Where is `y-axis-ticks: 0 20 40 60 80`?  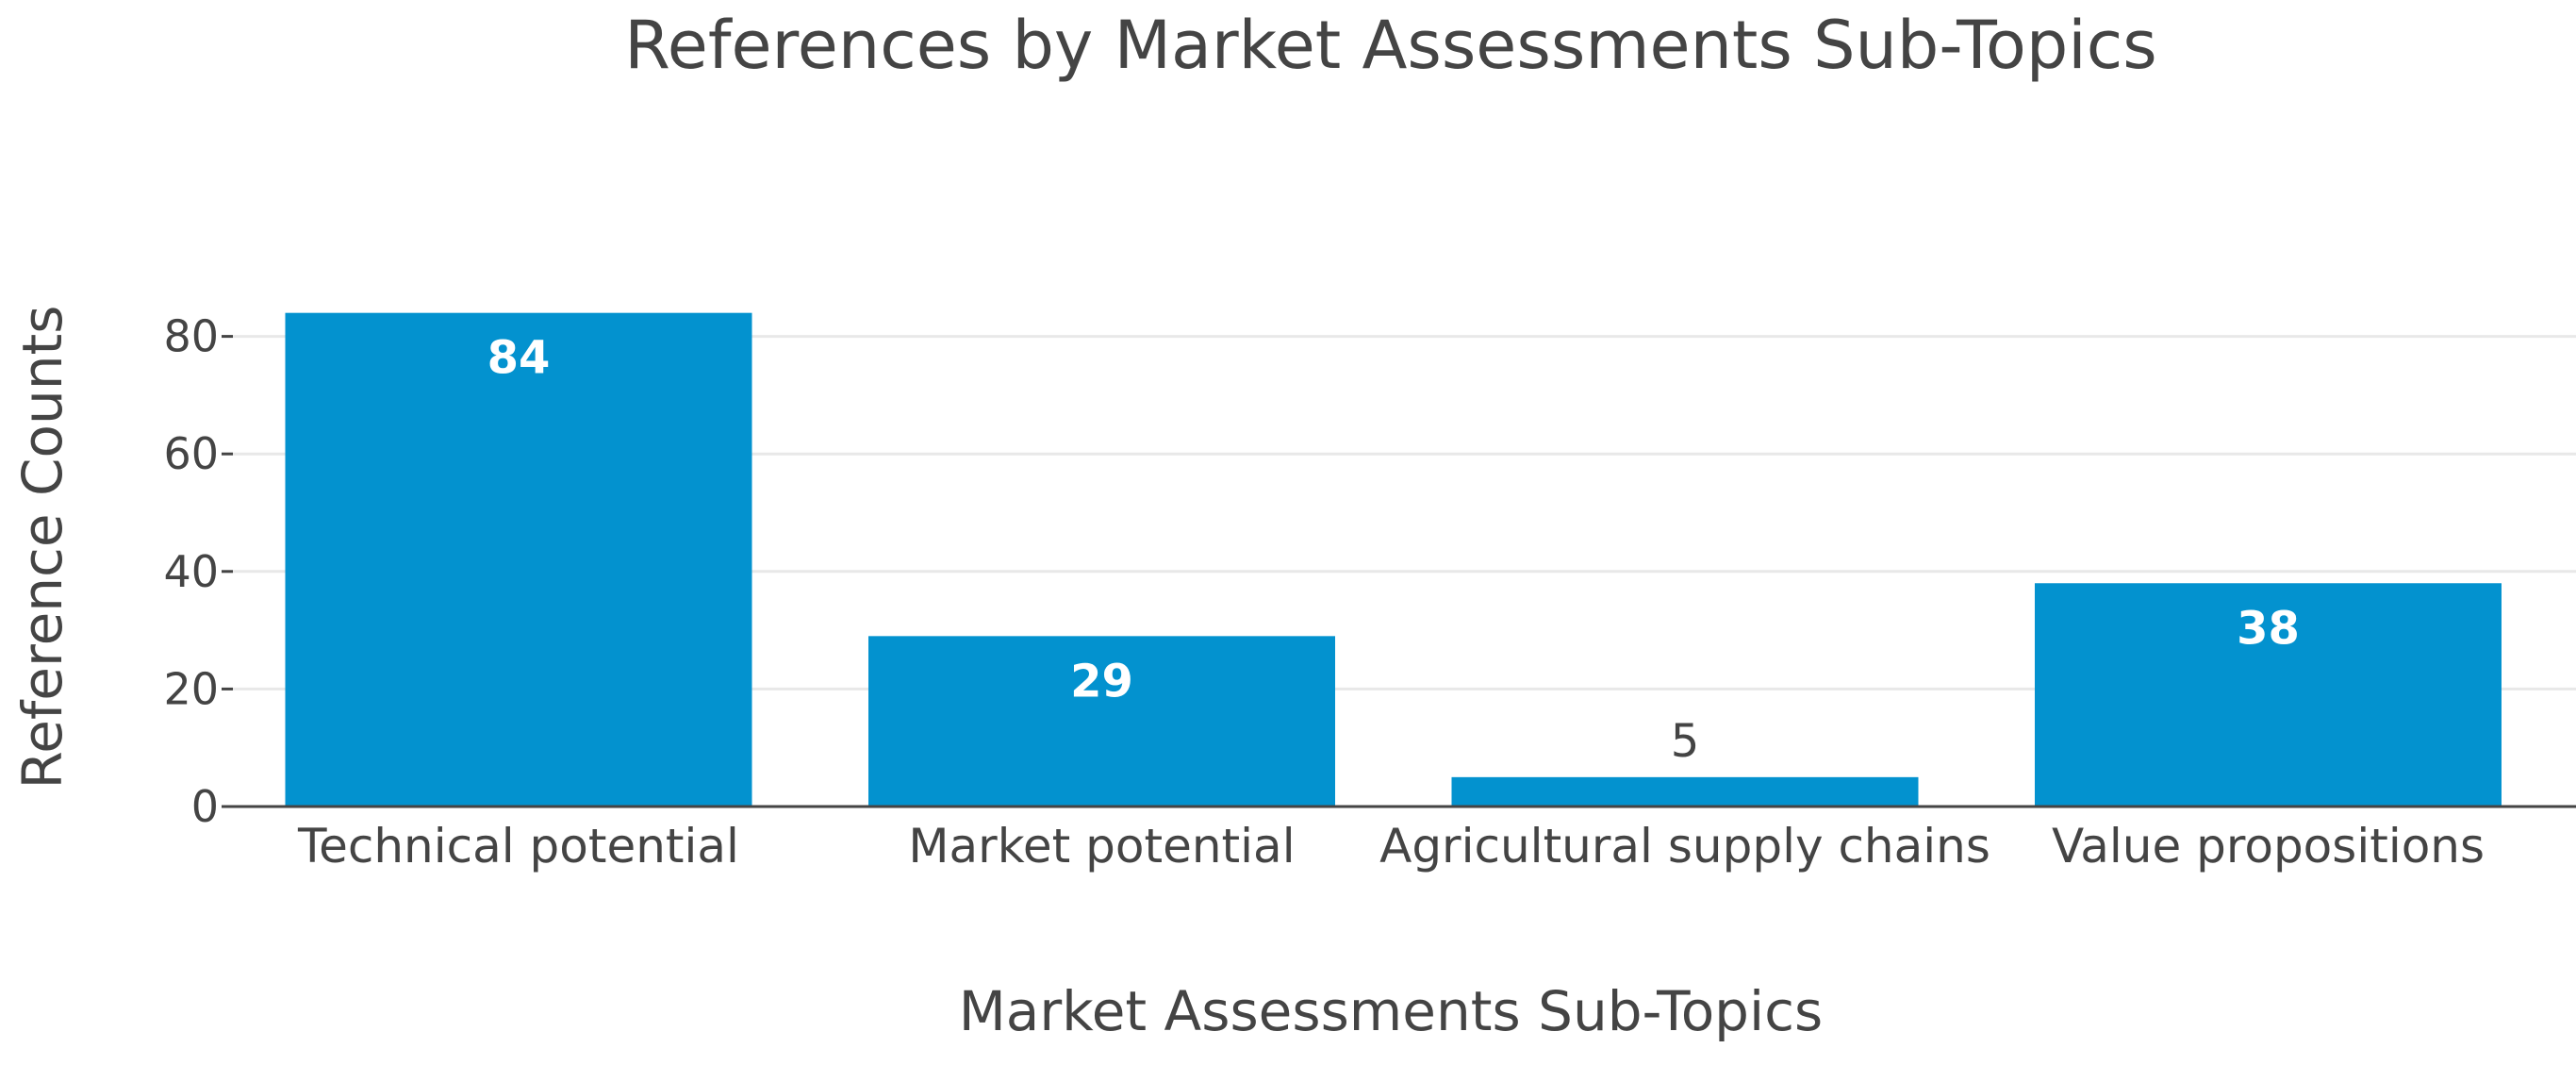
y-axis-ticks: 0 20 40 60 80 is located at coordinates (198, 571).